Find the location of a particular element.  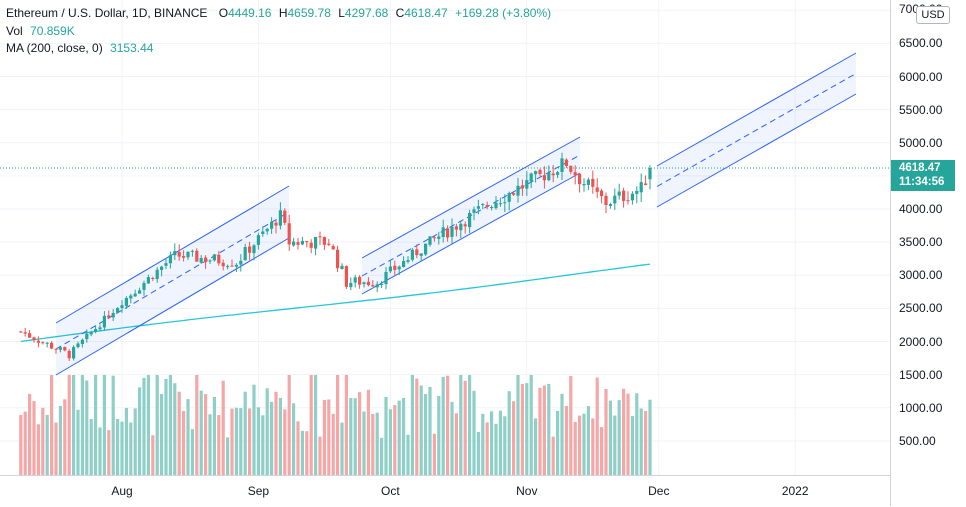

time-axis: Aug Sep Oct Nov Dec 2022 is located at coordinates (445, 491).